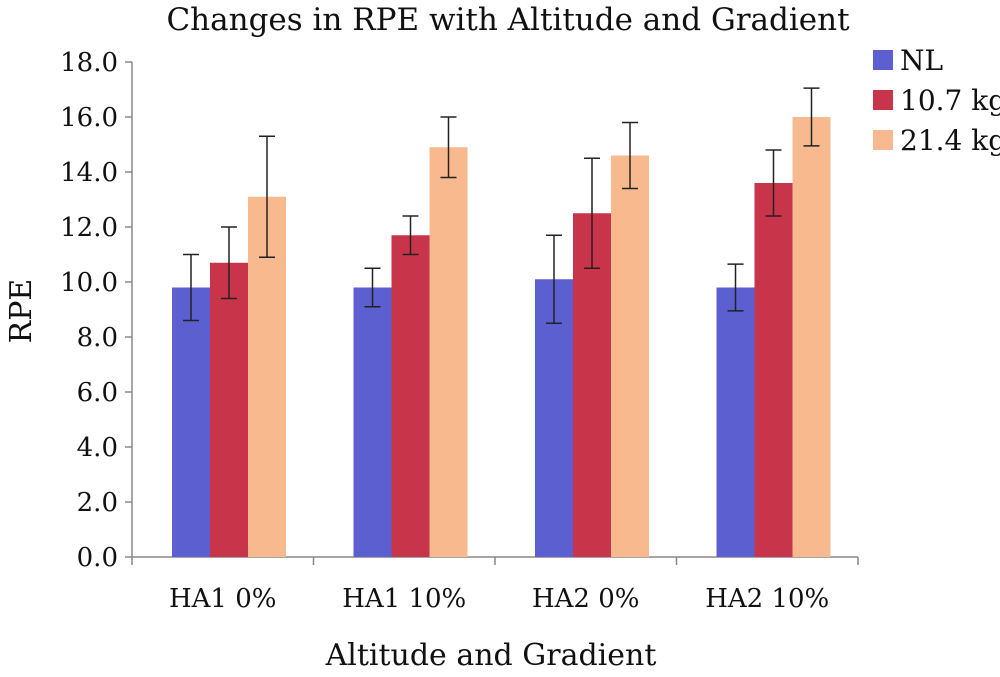 Image resolution: width=1000 pixels, height=677 pixels. Describe the element at coordinates (404, 599) in the screenshot. I see `x-tick-label: HA1 10%` at that location.